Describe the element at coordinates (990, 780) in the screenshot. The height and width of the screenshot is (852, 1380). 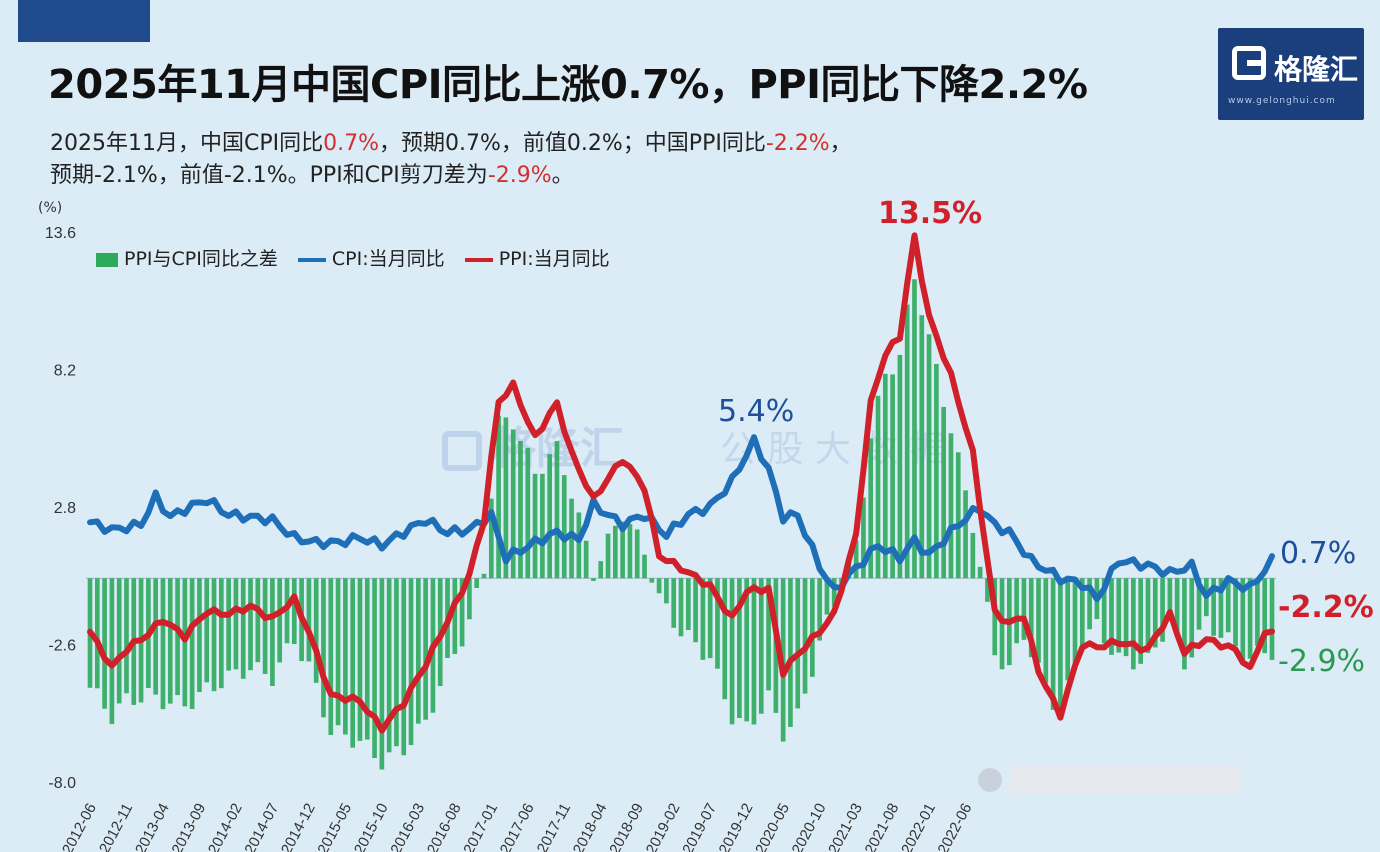
I see `wechat-icon` at that location.